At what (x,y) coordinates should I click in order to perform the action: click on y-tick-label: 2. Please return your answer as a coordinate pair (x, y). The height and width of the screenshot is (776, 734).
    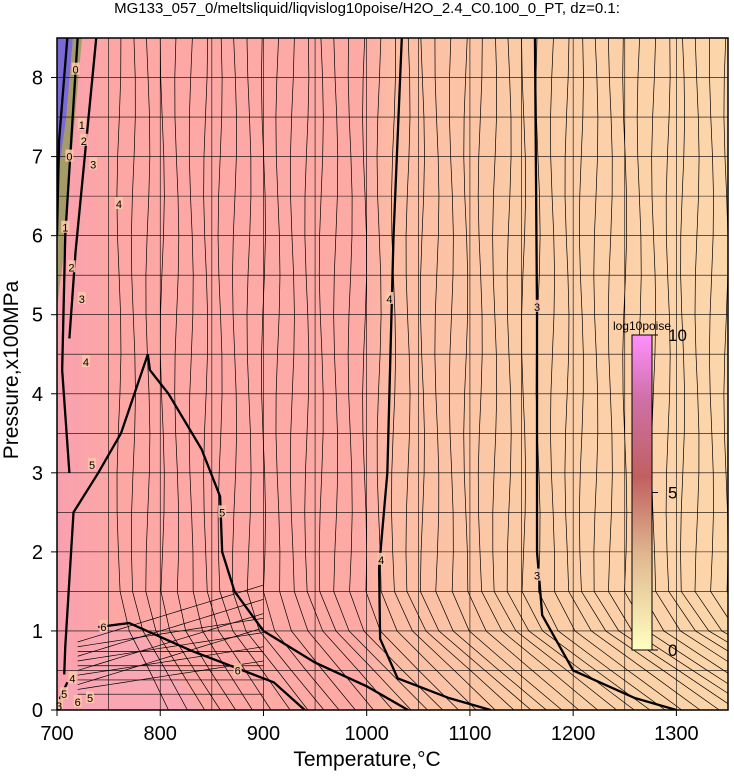
    Looking at the image, I should click on (37, 553).